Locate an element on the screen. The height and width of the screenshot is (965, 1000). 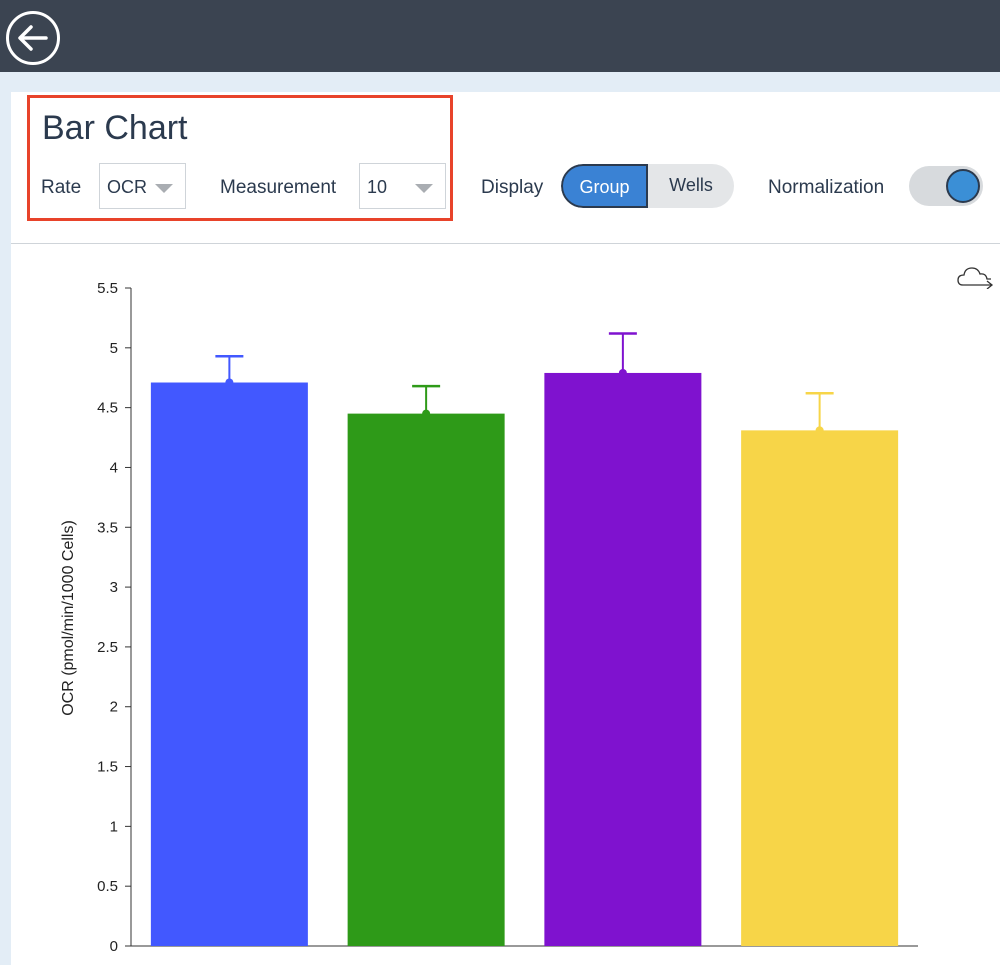
display-label: Display is located at coordinates (512, 187).